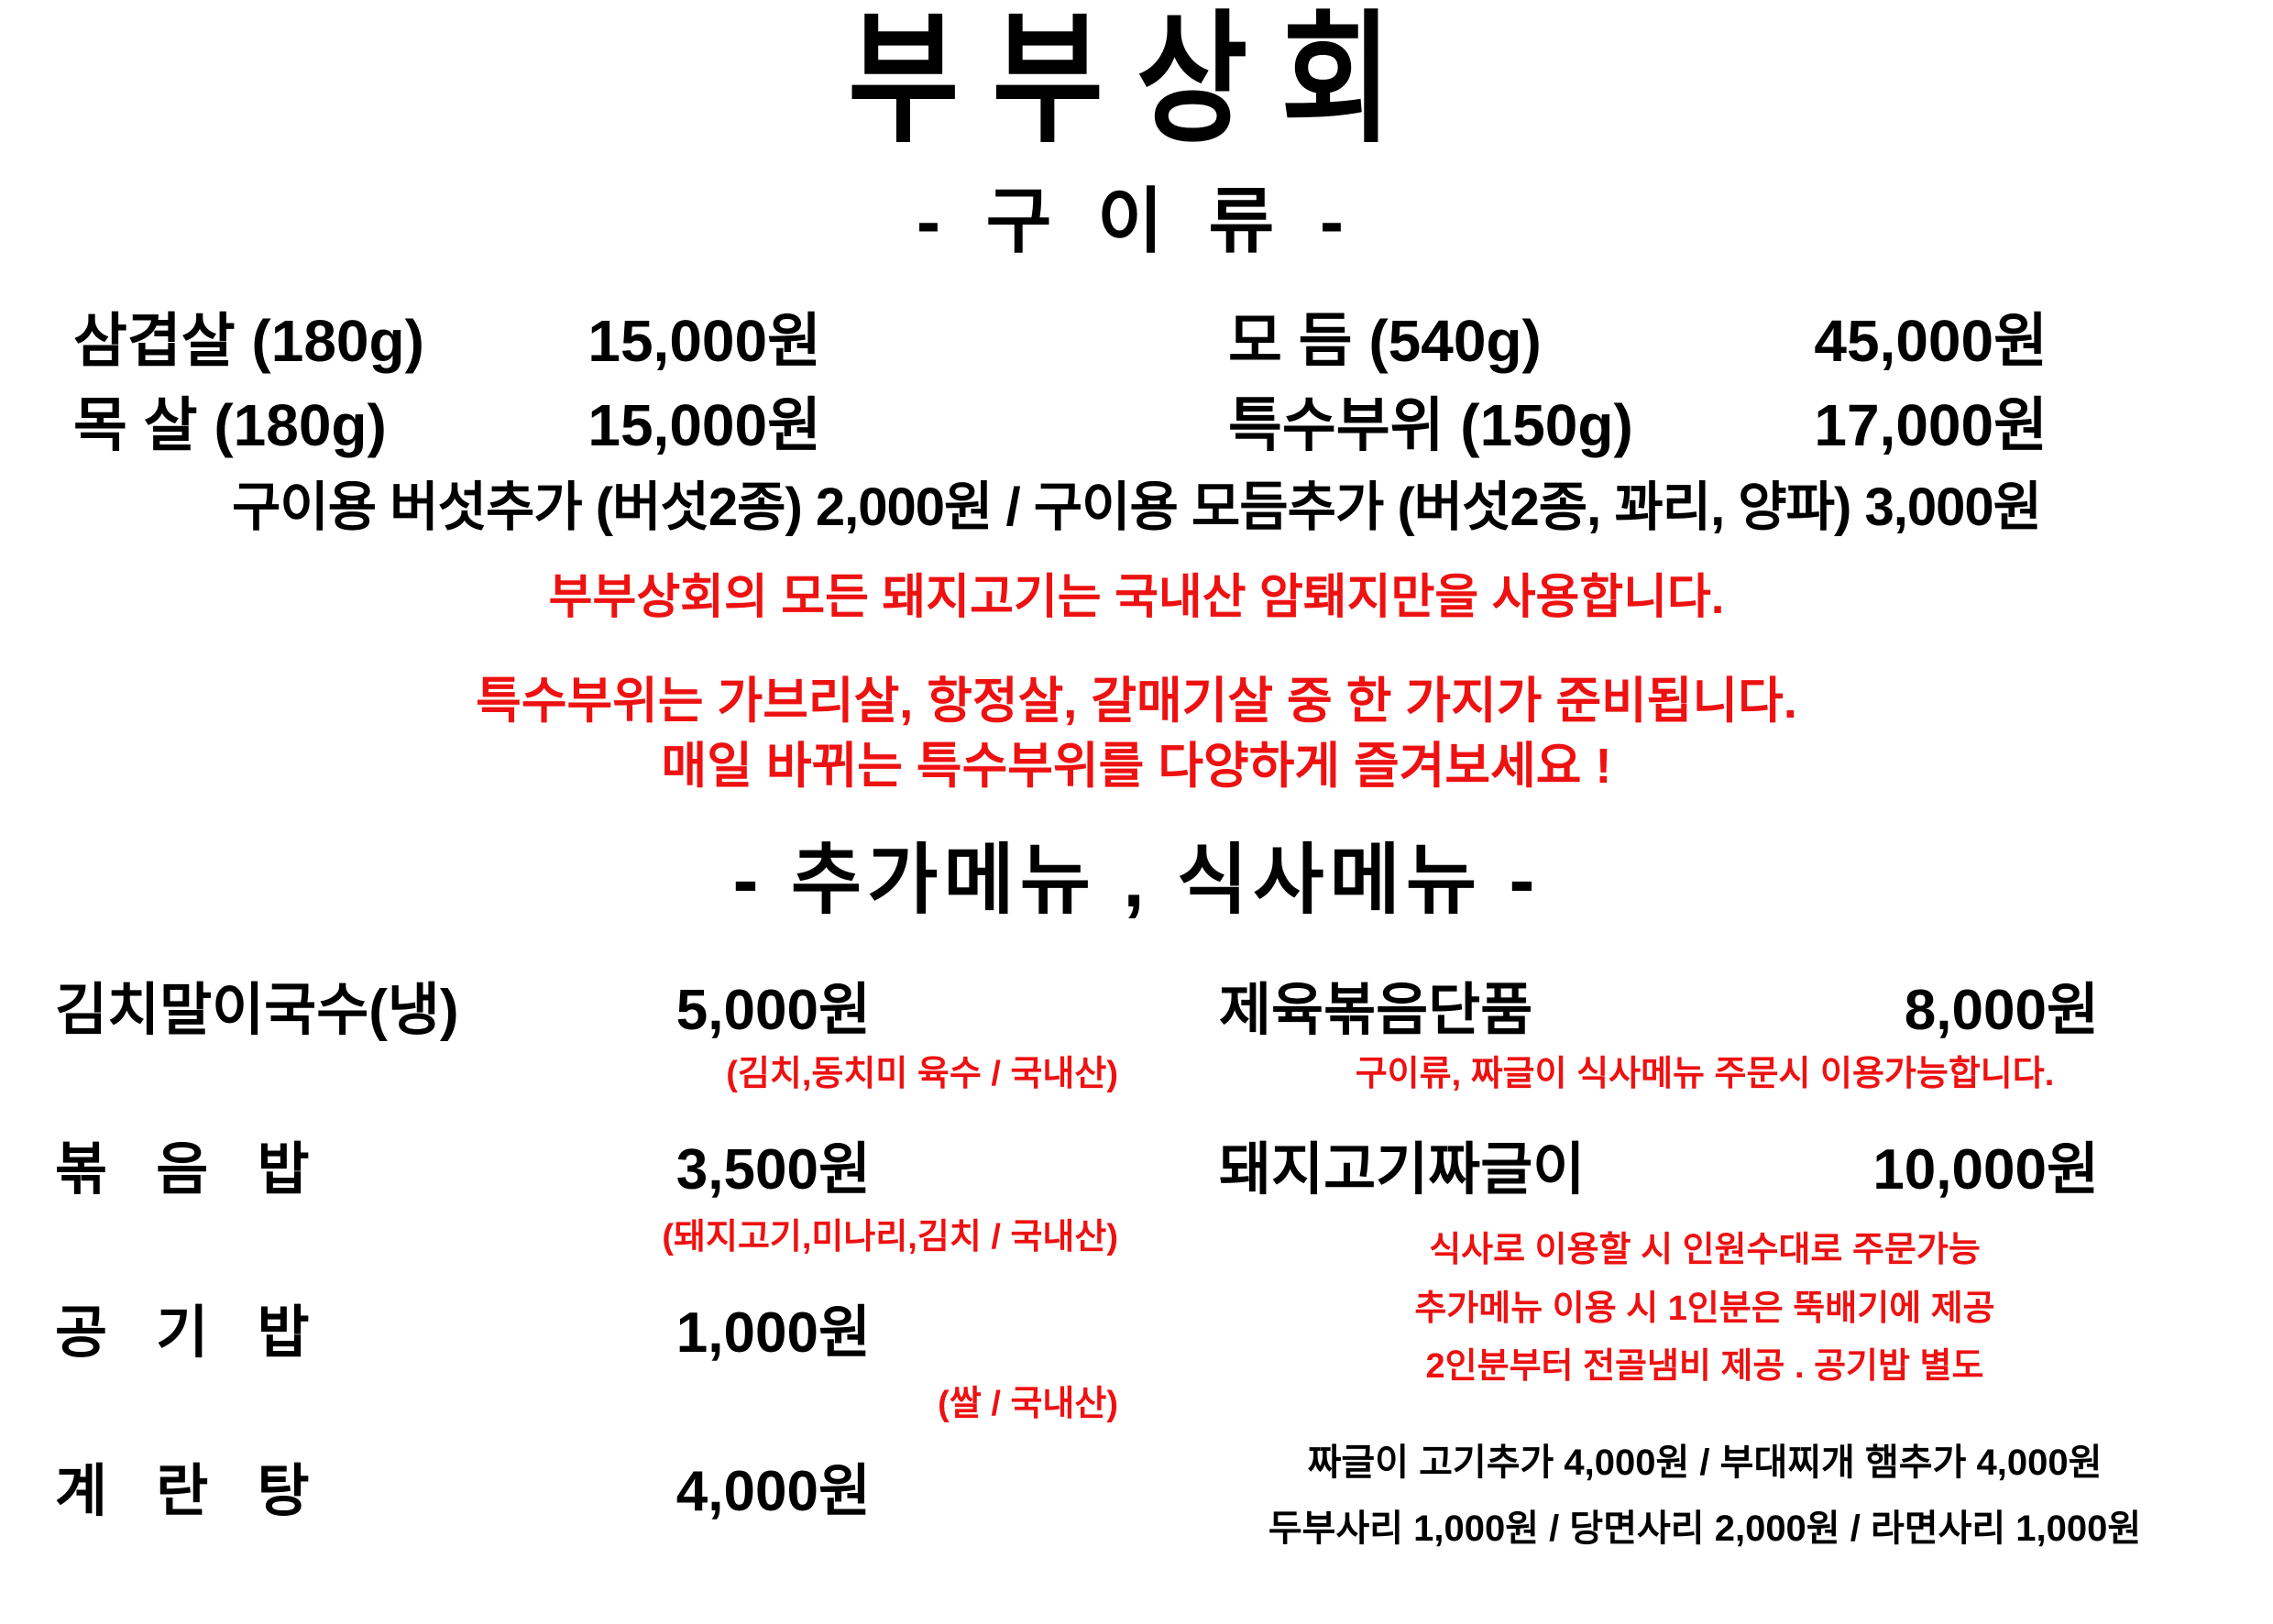 This screenshot has width=2273, height=1624. Describe the element at coordinates (1705, 1249) in the screenshot. I see `jjaguli-note-portion: 식사로 이용할 시 인원수대로 주문가능` at that location.